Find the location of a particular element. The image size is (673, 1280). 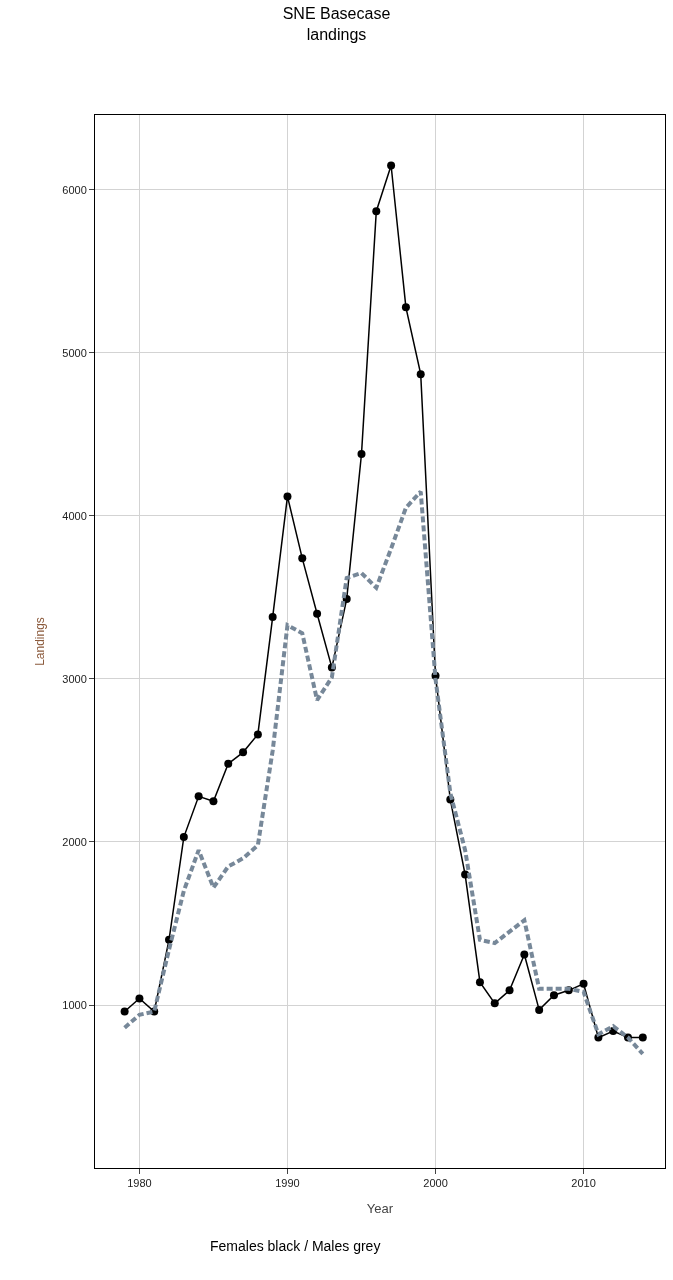

y-tick-label: 4000 is located at coordinates (74, 515).